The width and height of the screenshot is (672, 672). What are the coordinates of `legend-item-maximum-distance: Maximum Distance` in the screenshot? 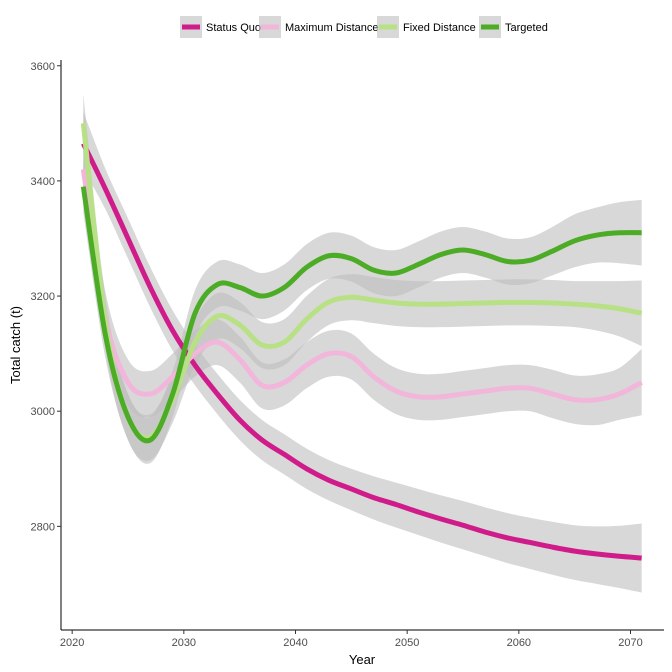 It's located at (319, 27).